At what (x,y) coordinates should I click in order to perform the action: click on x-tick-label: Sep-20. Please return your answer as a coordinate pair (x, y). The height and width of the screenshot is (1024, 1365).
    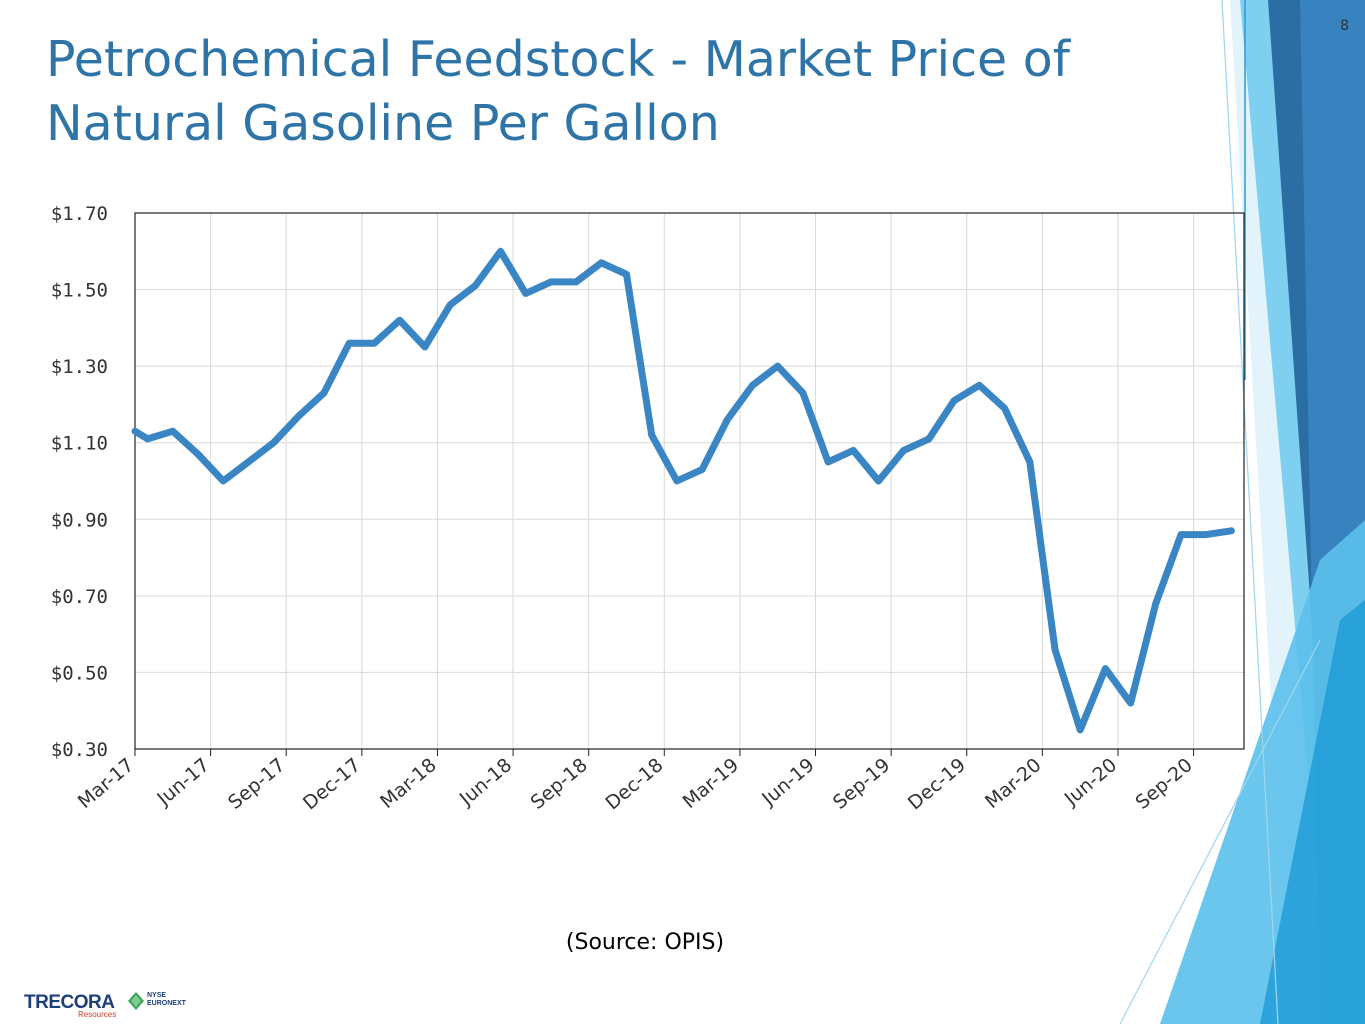
    Looking at the image, I should click on (1163, 784).